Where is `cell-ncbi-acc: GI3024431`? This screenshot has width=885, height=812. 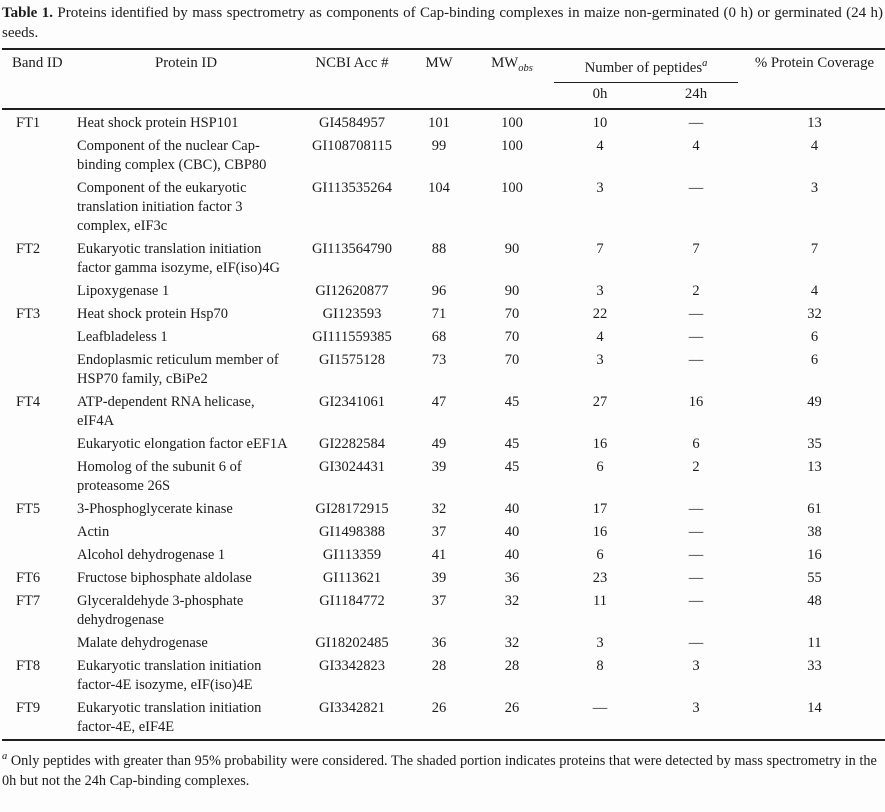
cell-ncbi-acc: GI3024431 is located at coordinates (352, 466).